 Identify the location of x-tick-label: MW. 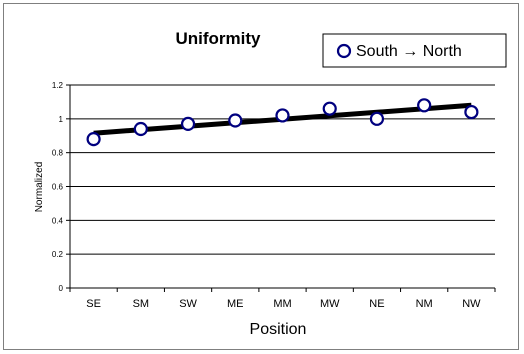
(330, 304).